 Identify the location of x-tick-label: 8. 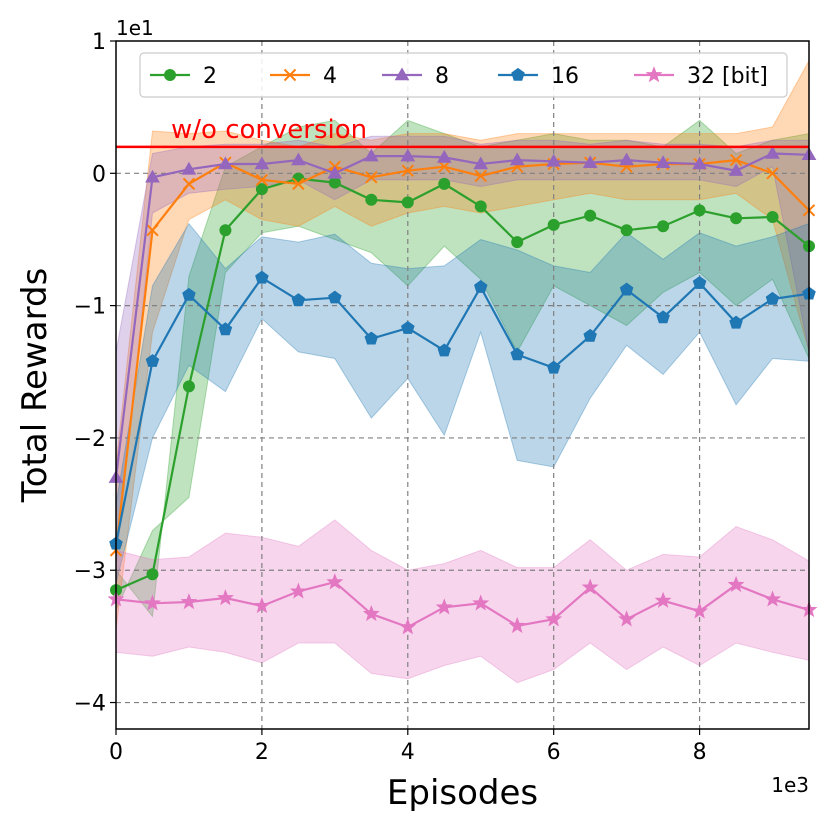
(700, 752).